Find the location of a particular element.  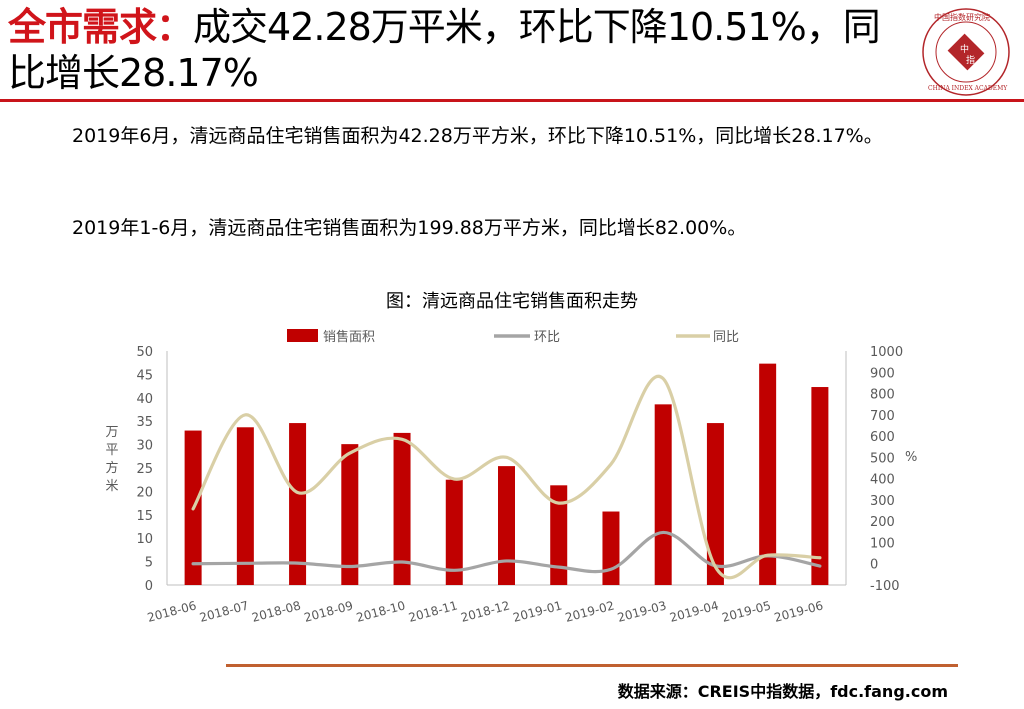

left-tick-label: 35 is located at coordinates (144, 422).